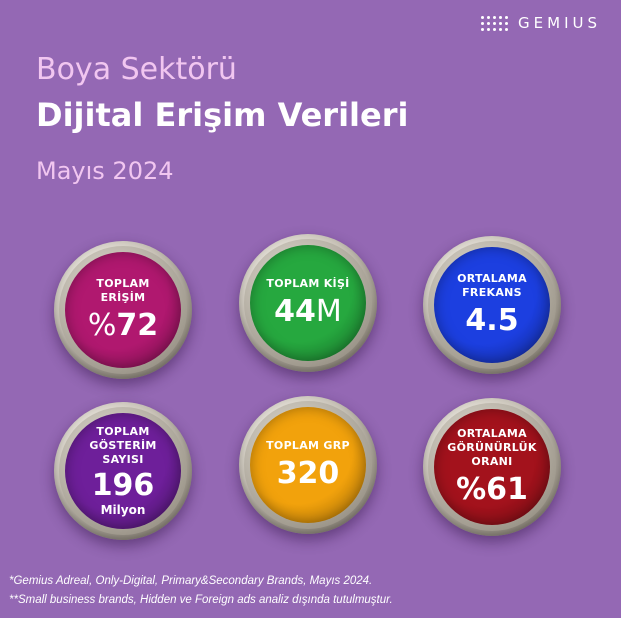  What do you see at coordinates (559, 23) in the screenshot?
I see `brand-name: GEMIUS` at bounding box center [559, 23].